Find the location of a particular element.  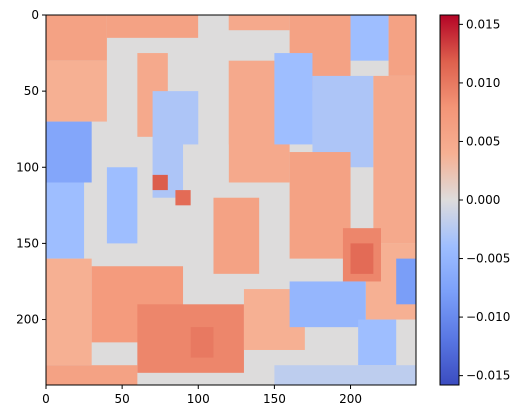

colorbar-tick-label: −0.015 is located at coordinates (488, 376).